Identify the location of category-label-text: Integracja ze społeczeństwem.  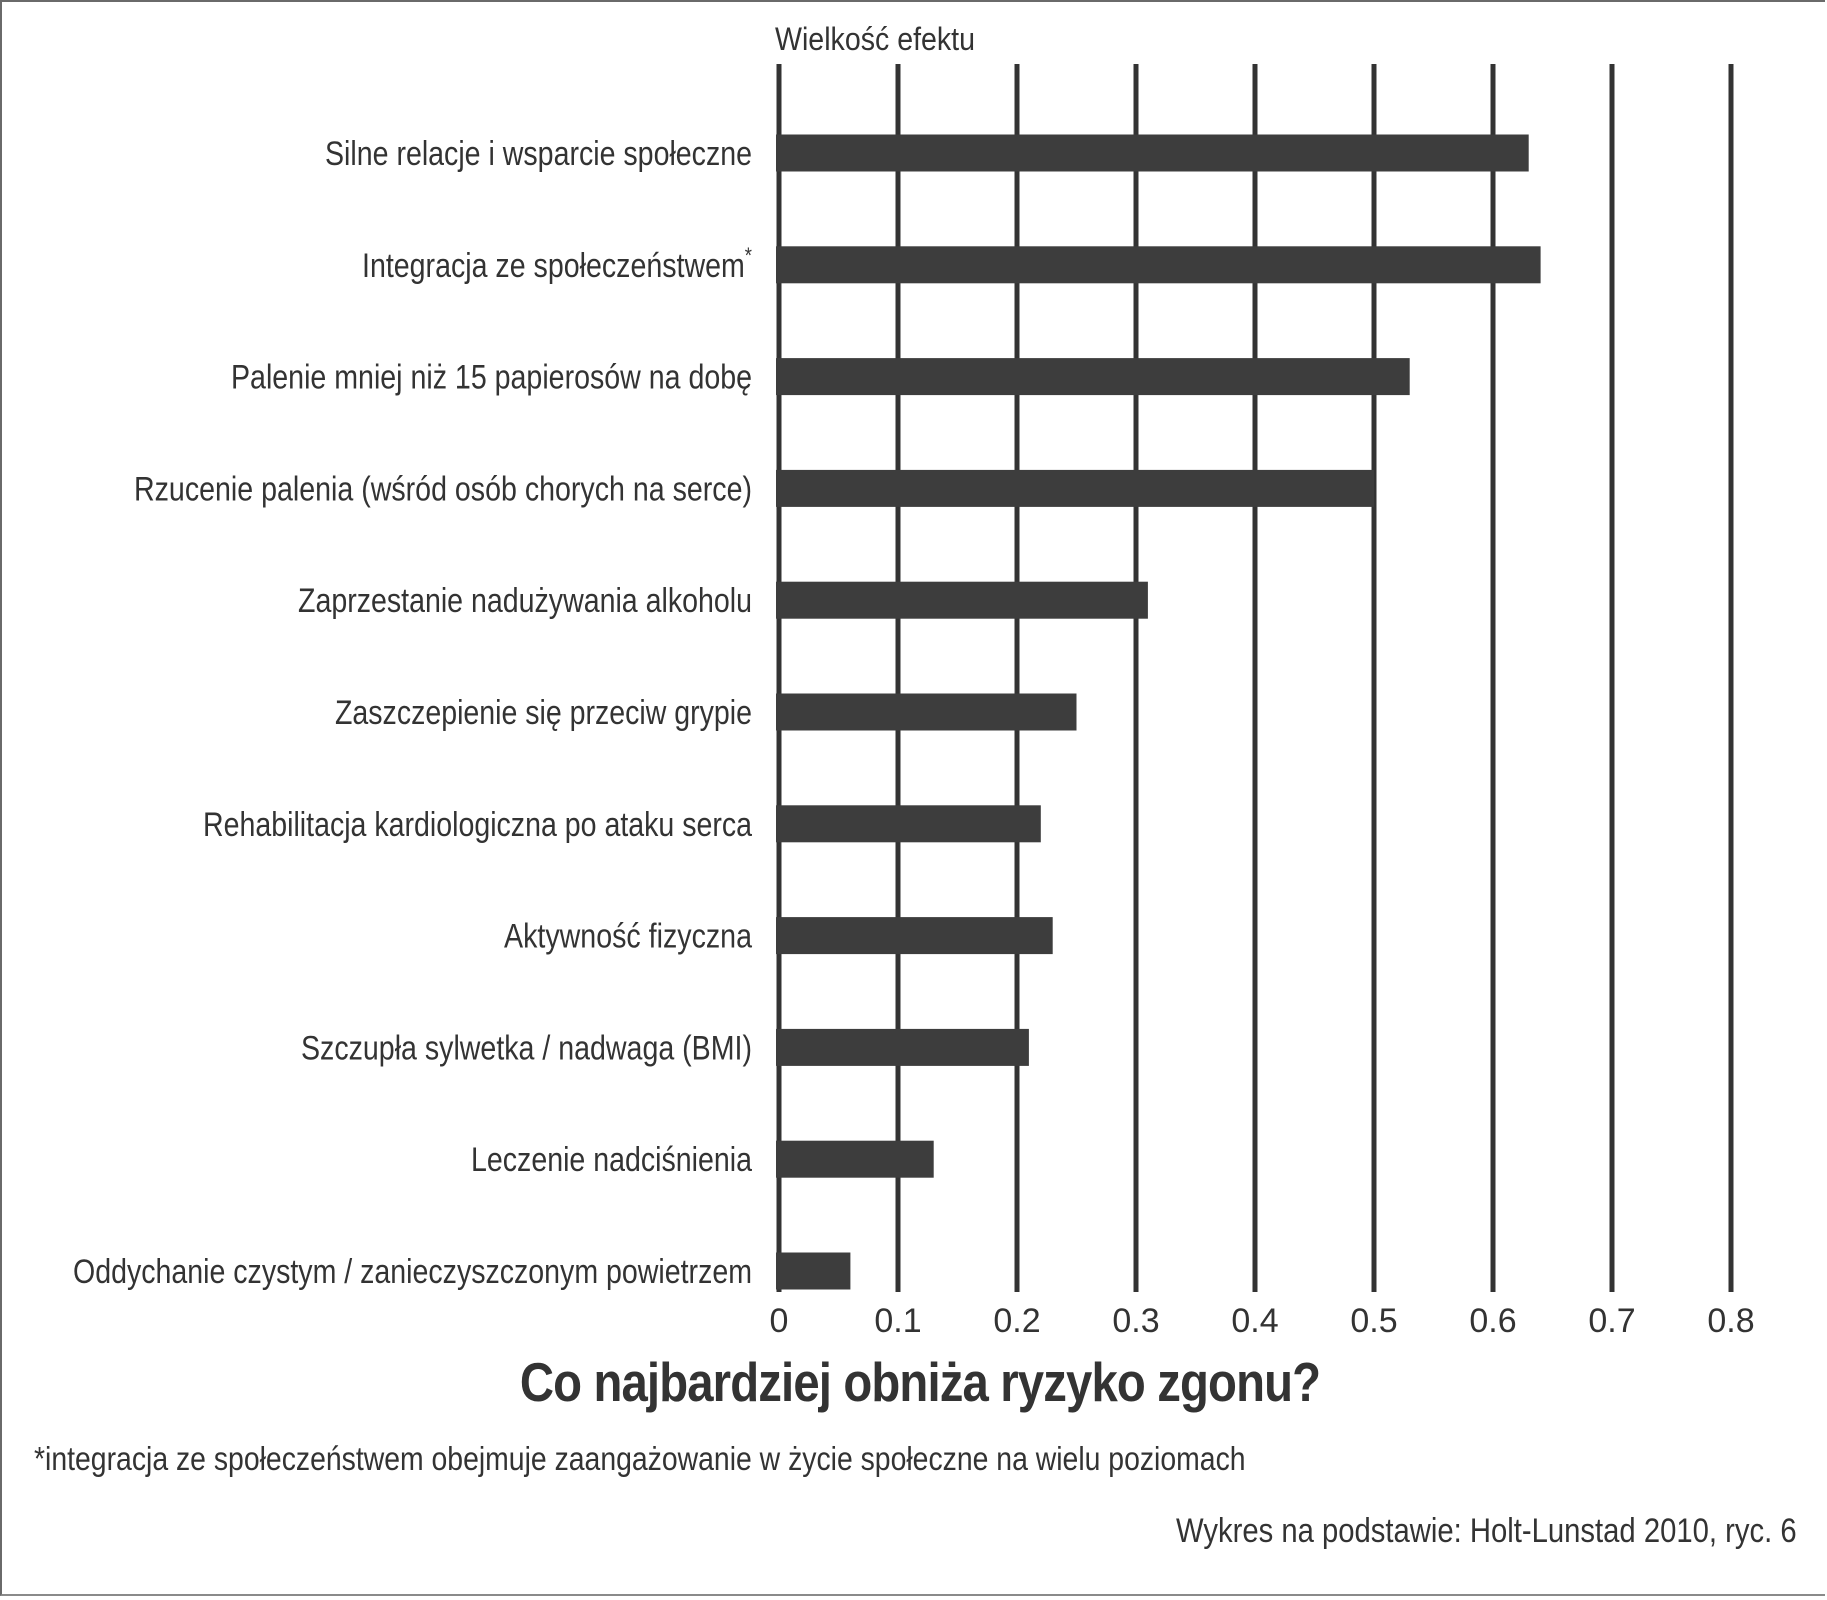
(553, 266).